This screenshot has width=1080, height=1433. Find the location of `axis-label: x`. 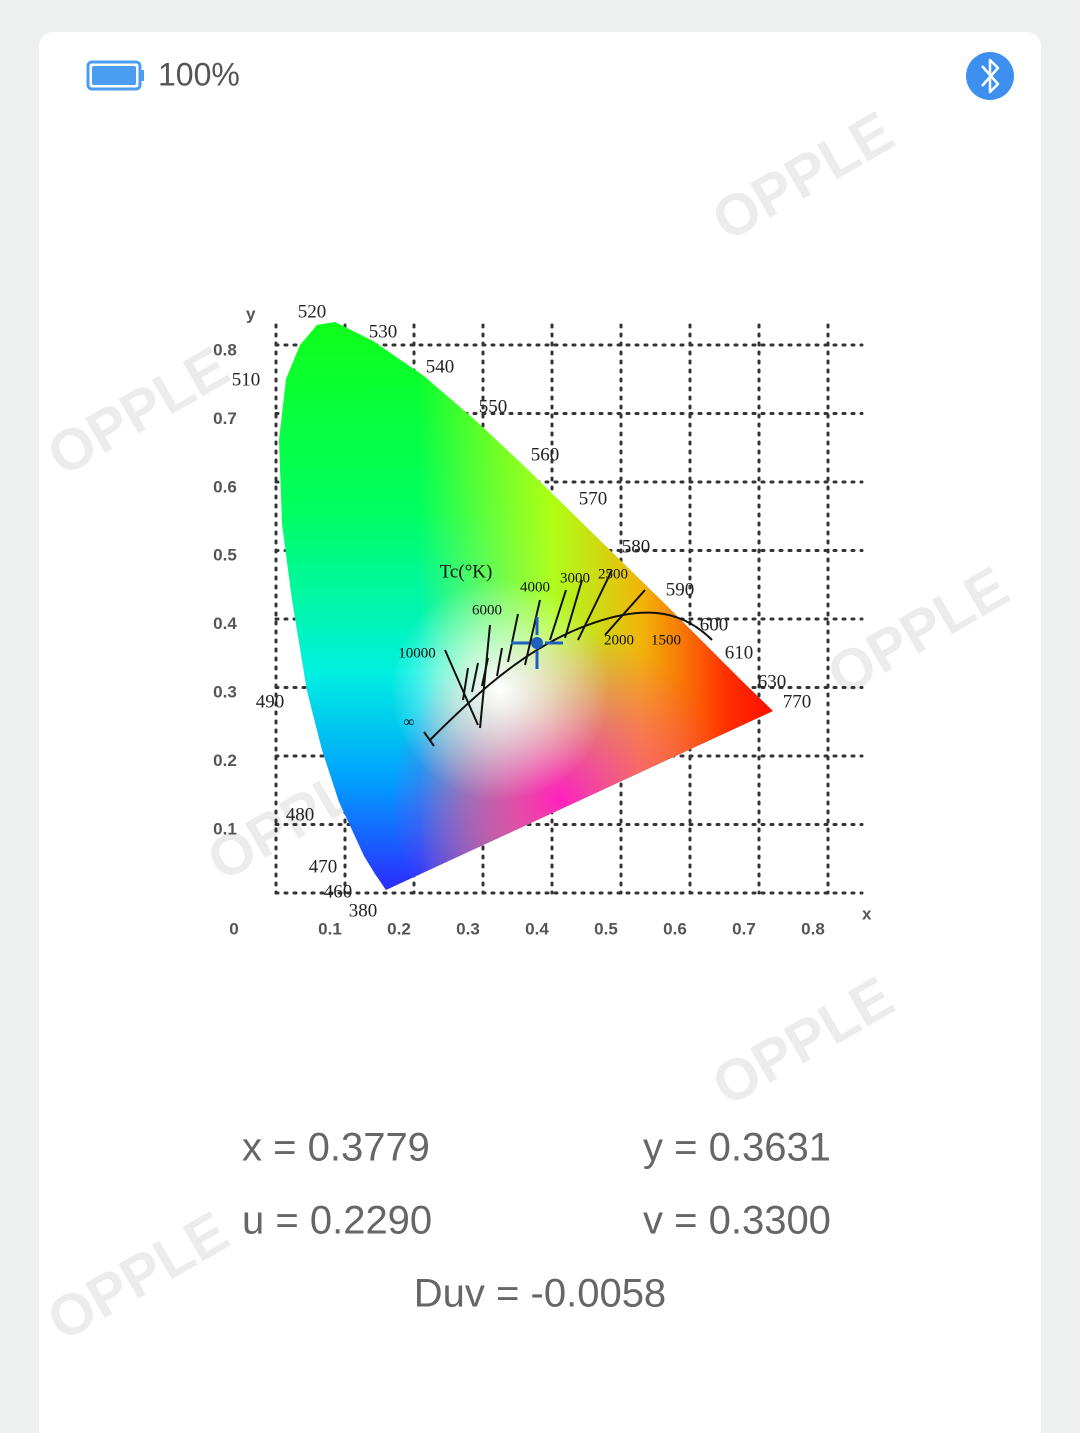

axis-label: x is located at coordinates (867, 913).